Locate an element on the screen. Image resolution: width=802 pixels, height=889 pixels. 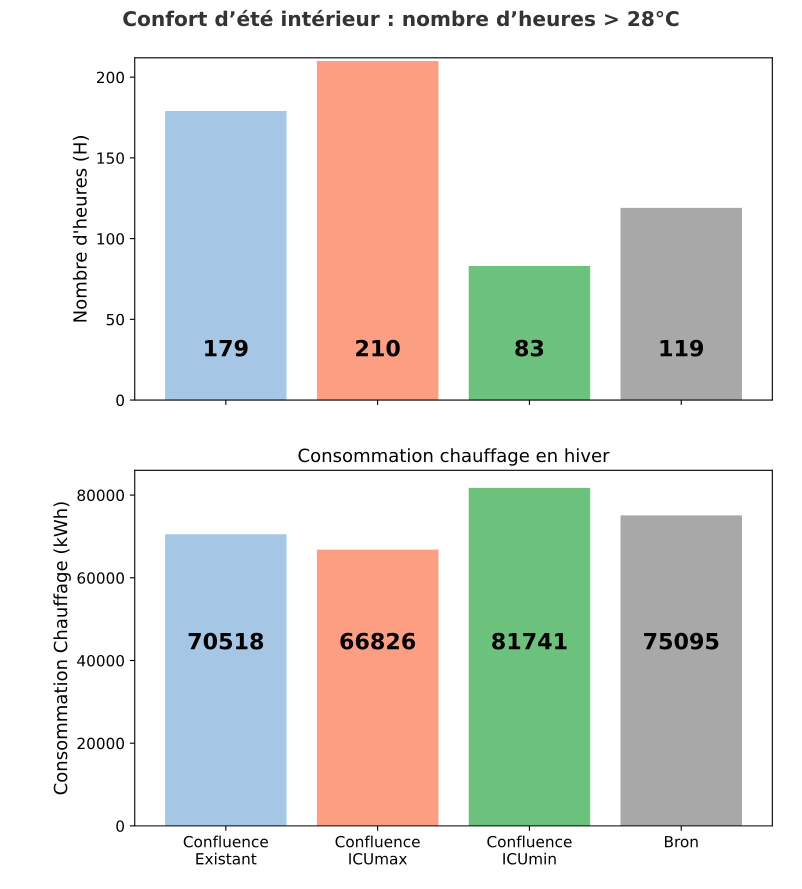
x-tick-label: Confluence Existant is located at coordinates (226, 850).